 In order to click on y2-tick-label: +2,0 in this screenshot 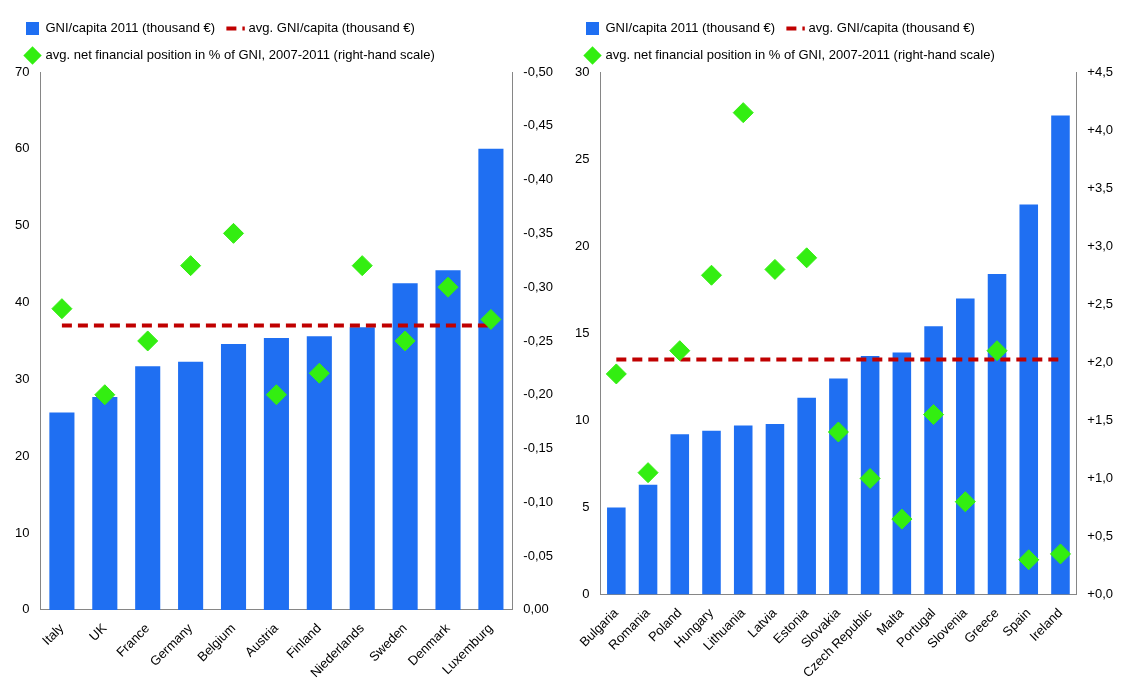, I will do `click(1100, 361)`.